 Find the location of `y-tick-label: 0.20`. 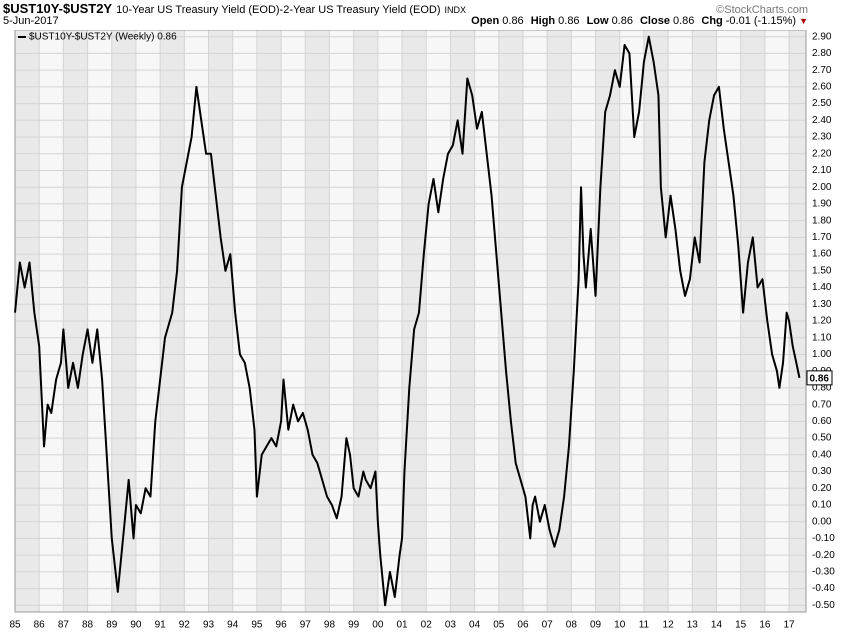

y-tick-label: 0.20 is located at coordinates (822, 488).